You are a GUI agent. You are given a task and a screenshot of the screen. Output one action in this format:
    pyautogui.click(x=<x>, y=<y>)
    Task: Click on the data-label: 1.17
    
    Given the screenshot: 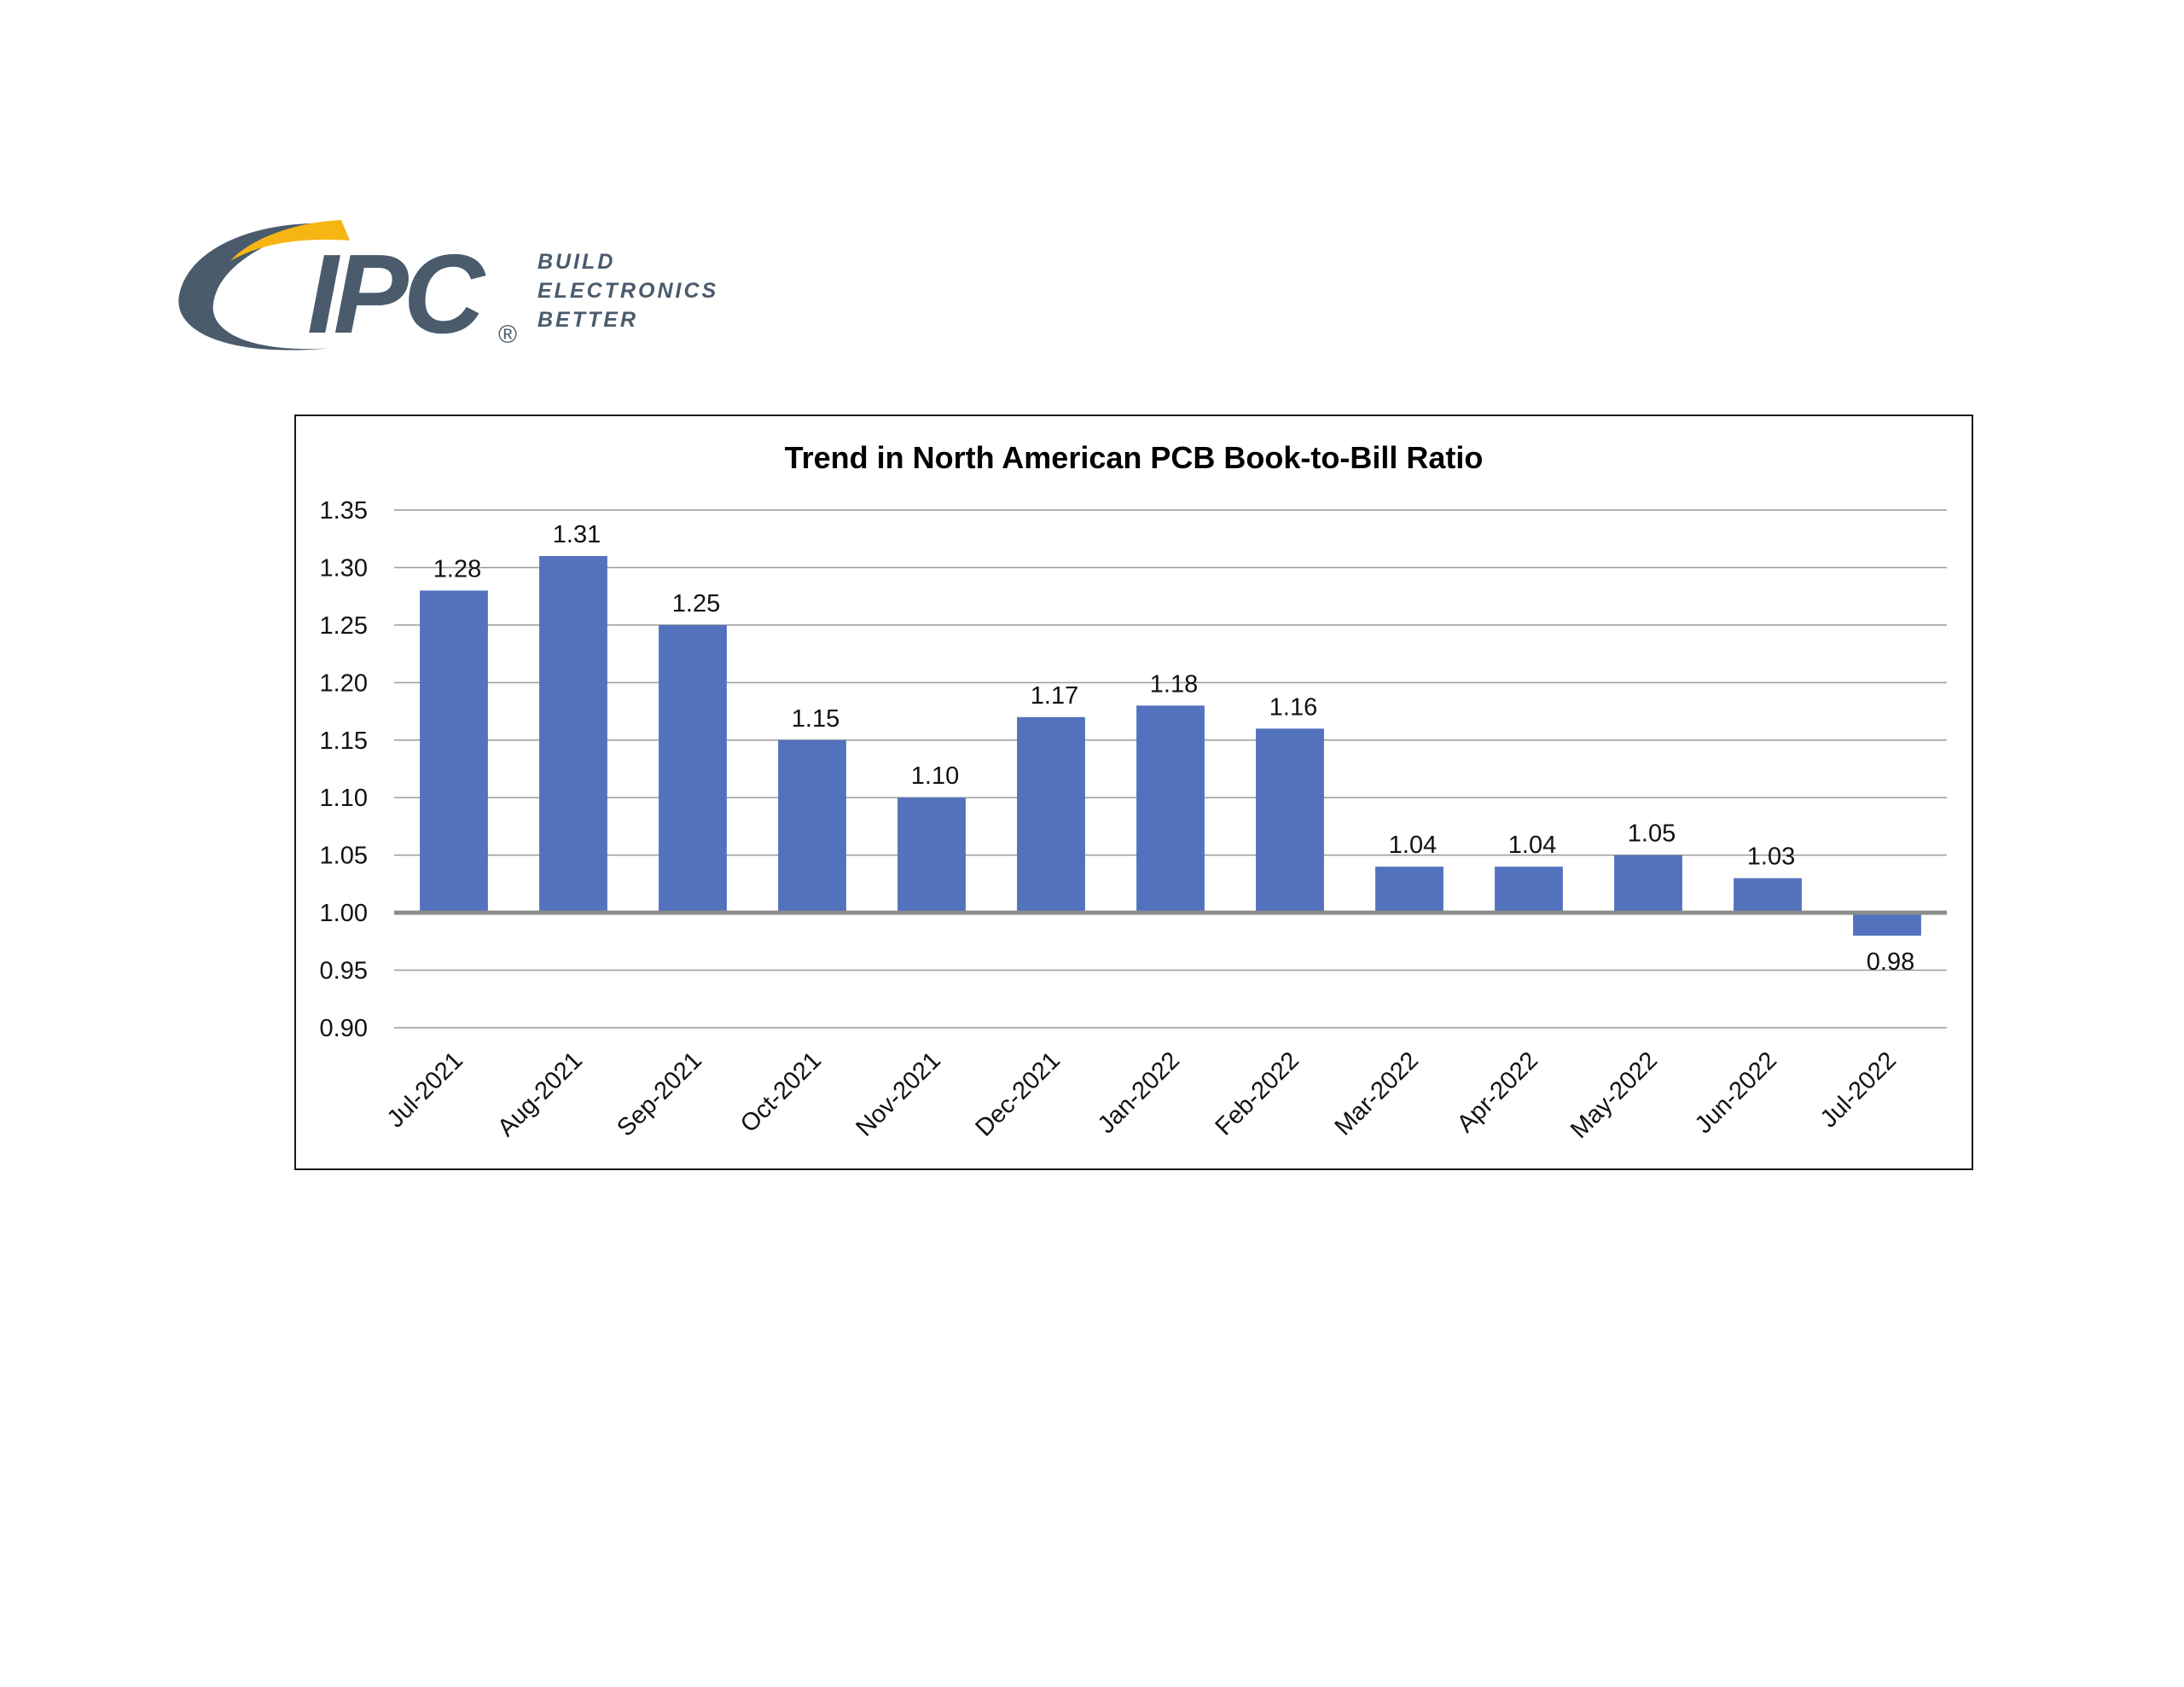 What is the action you would take?
    pyautogui.click(x=1054, y=696)
    